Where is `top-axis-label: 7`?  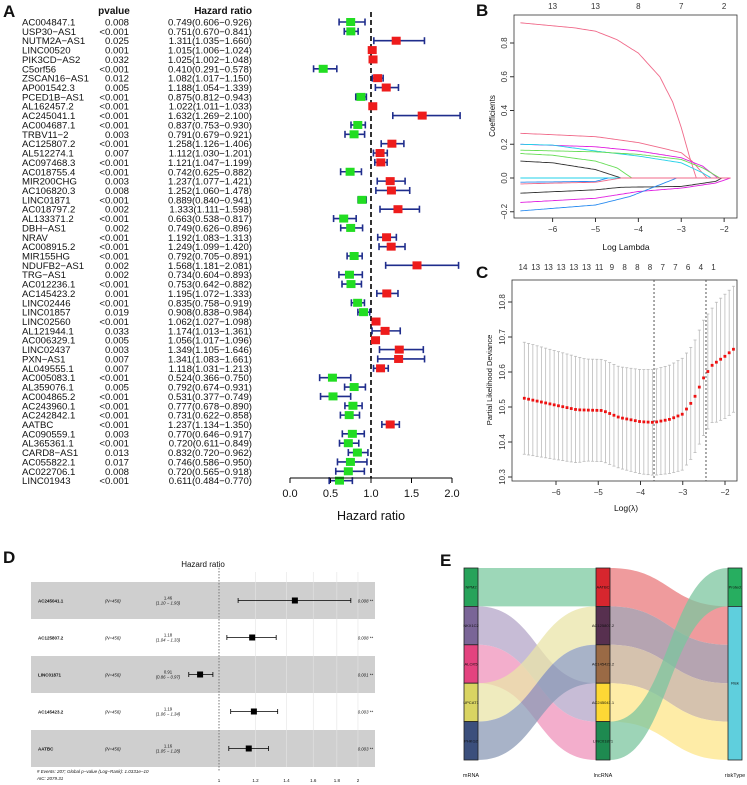 top-axis-label: 7 is located at coordinates (675, 267).